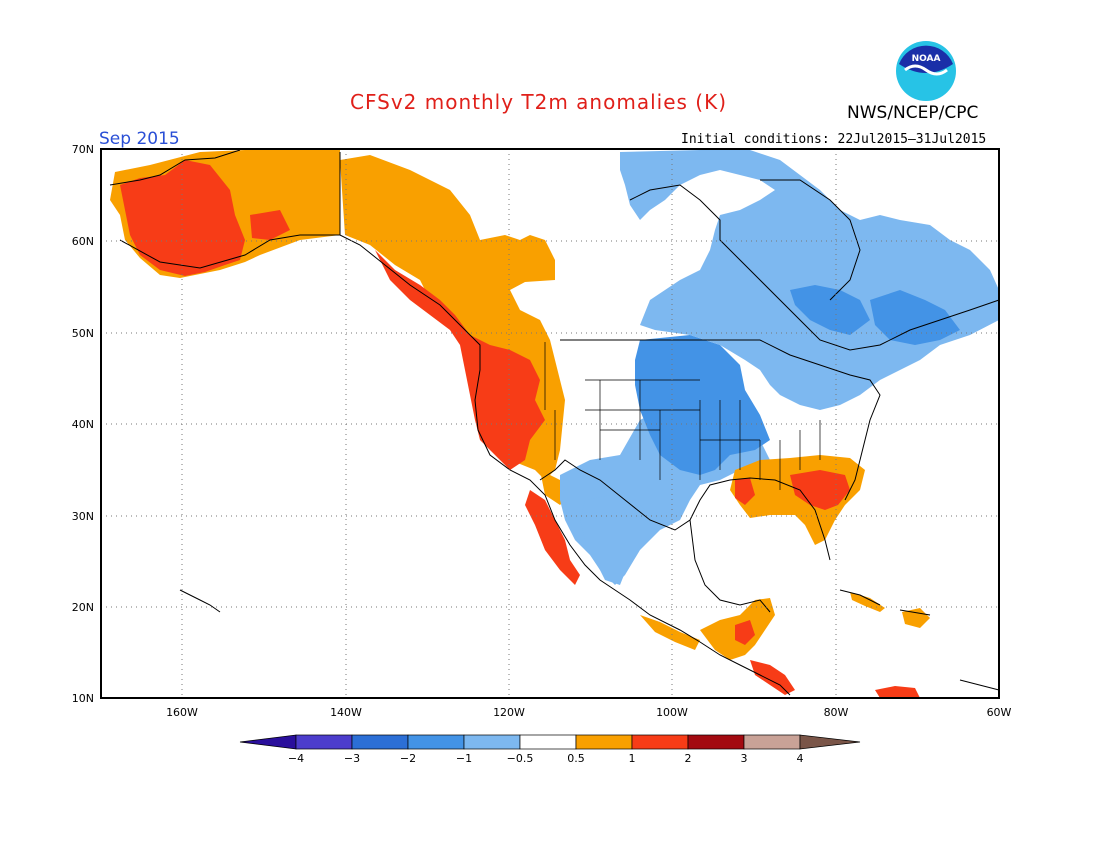 This screenshot has height=850, width=1100. I want to click on agency-label: NWS/NCEP/CPC, so click(913, 113).